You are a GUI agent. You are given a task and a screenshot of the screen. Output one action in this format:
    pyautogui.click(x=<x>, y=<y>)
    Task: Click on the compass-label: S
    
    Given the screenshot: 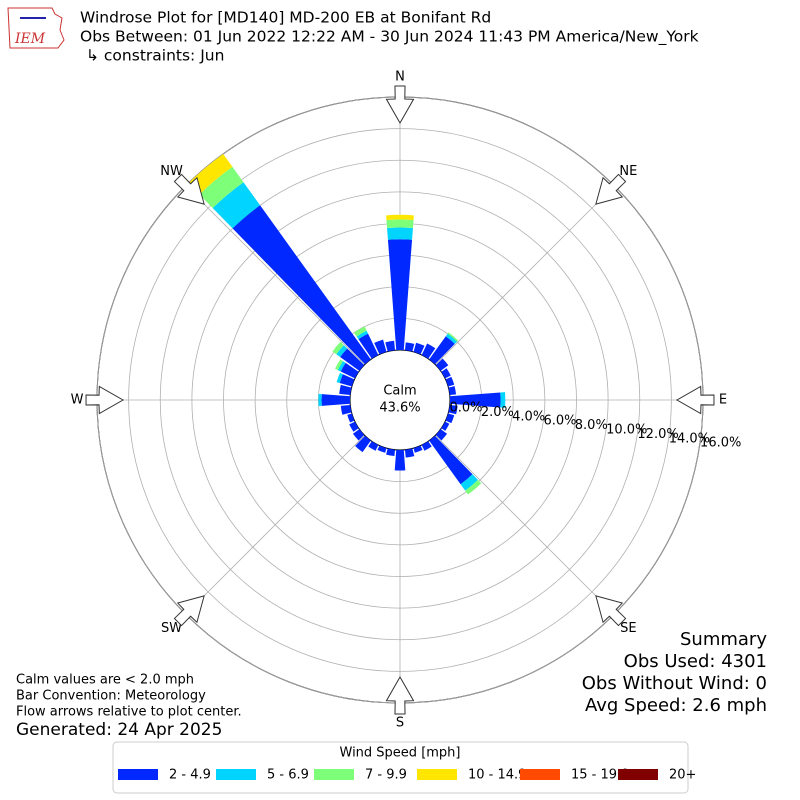 What is the action you would take?
    pyautogui.click(x=400, y=723)
    